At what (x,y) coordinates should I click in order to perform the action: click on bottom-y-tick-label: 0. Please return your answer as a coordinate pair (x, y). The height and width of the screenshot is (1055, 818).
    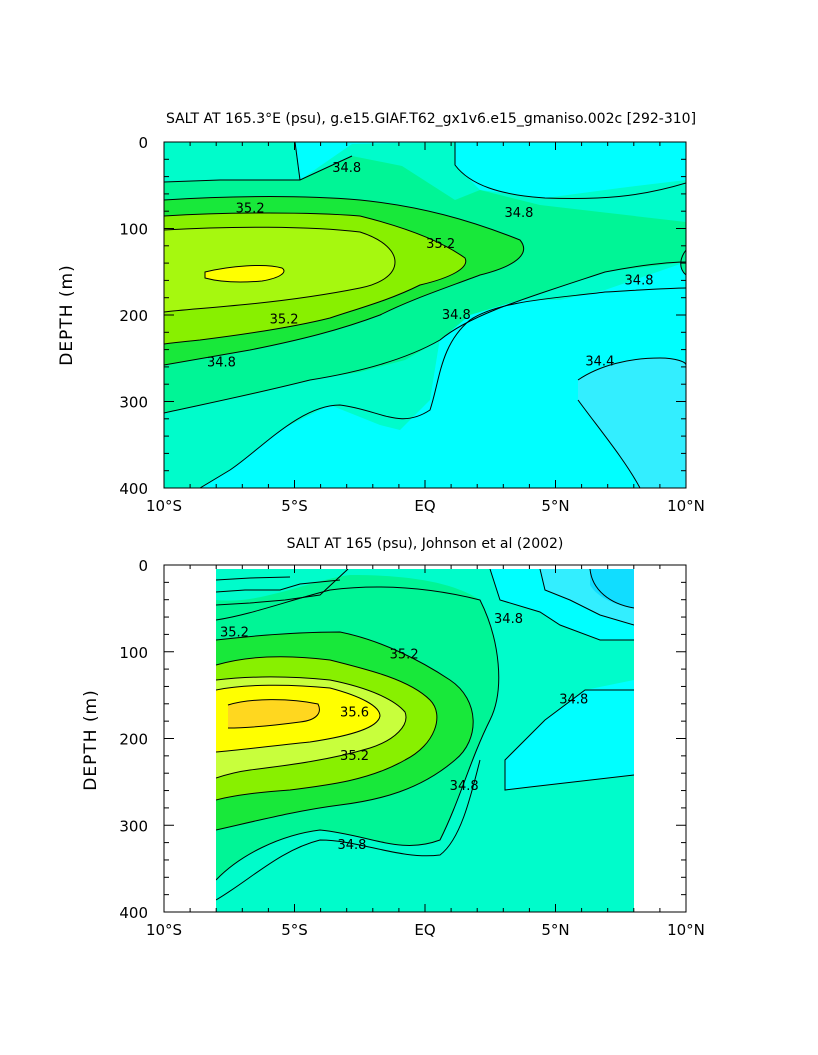
    Looking at the image, I should click on (143, 566).